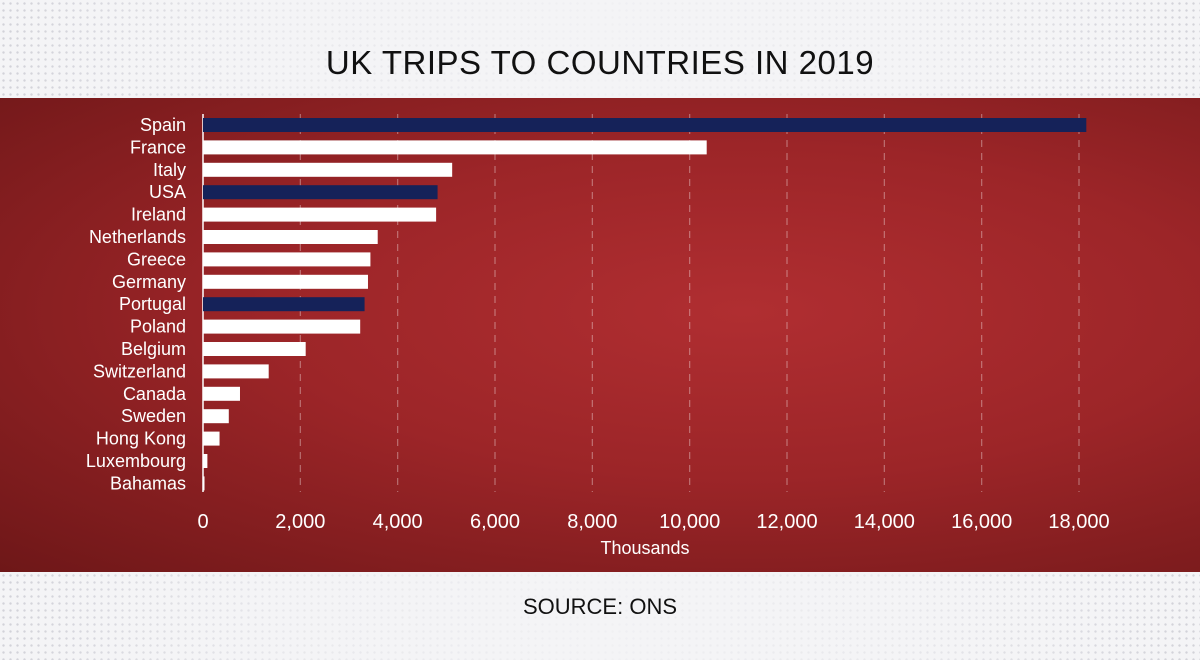 The image size is (1200, 660). I want to click on category-label: Canada, so click(155, 394).